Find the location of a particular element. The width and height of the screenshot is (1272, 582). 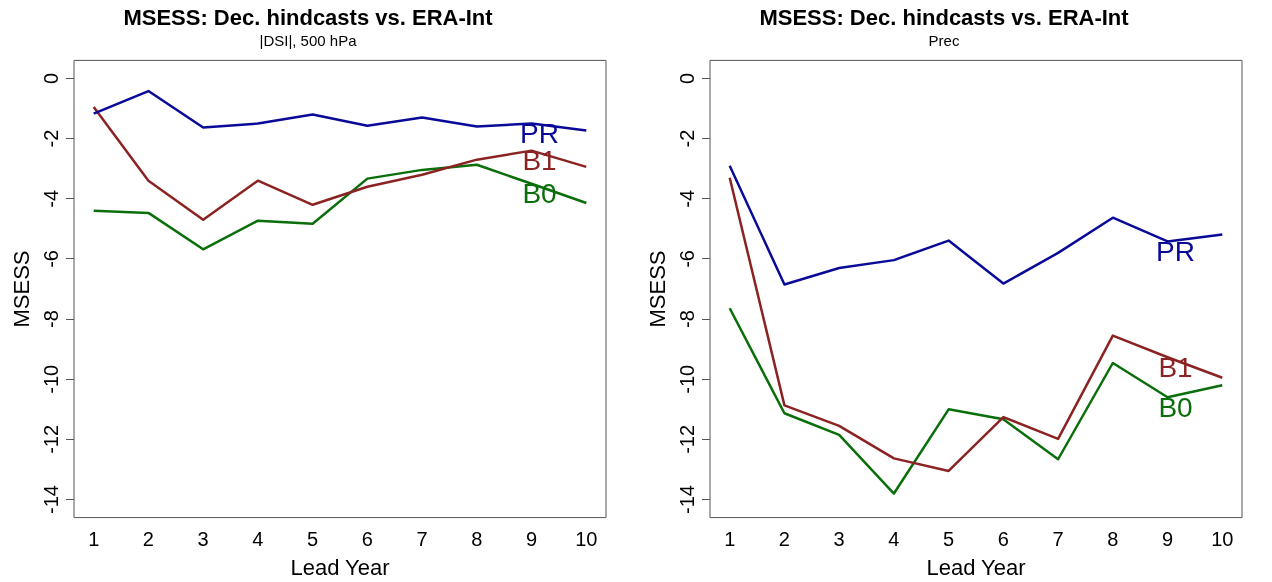

series-label: B0 is located at coordinates (1175, 407).